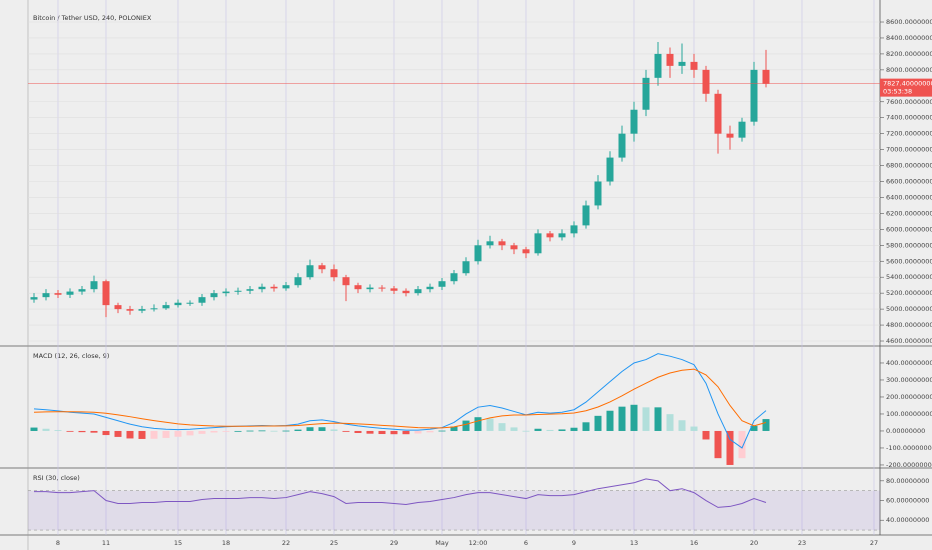  Describe the element at coordinates (634, 543) in the screenshot. I see `x-tick-label: 13` at that location.